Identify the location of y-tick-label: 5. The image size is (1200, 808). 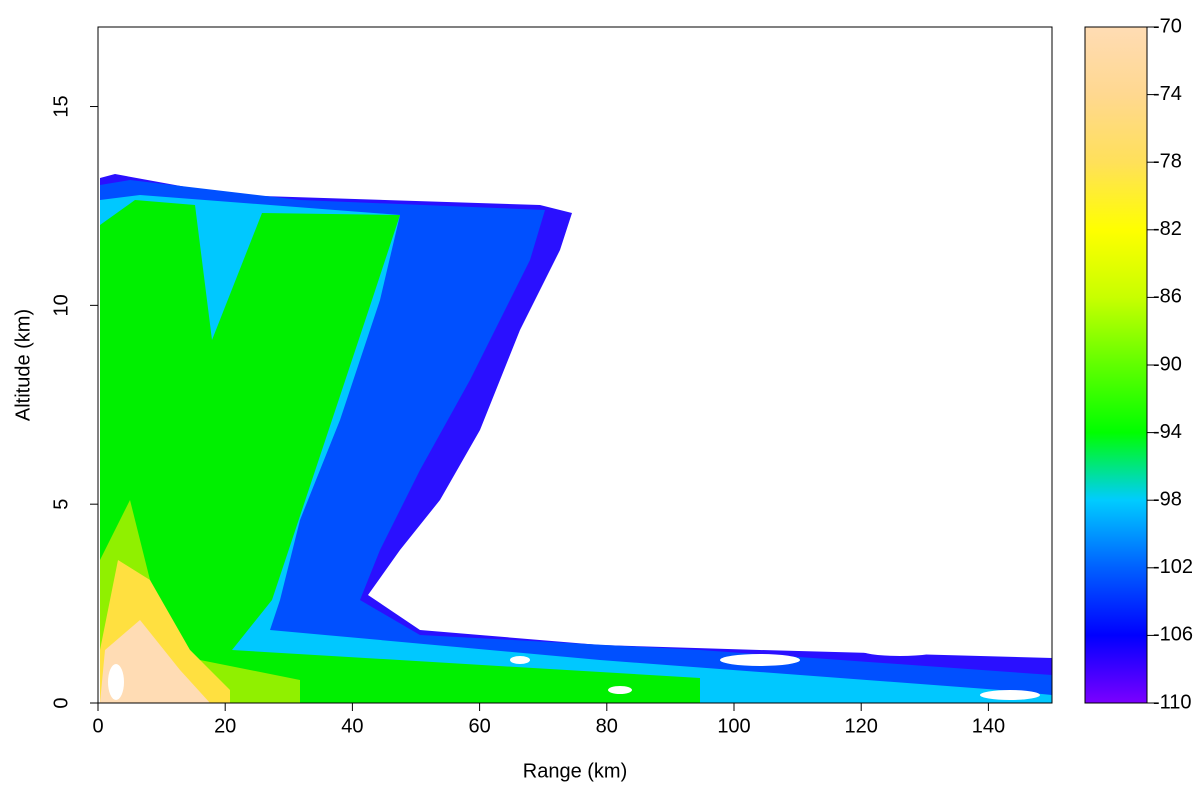
(61, 504).